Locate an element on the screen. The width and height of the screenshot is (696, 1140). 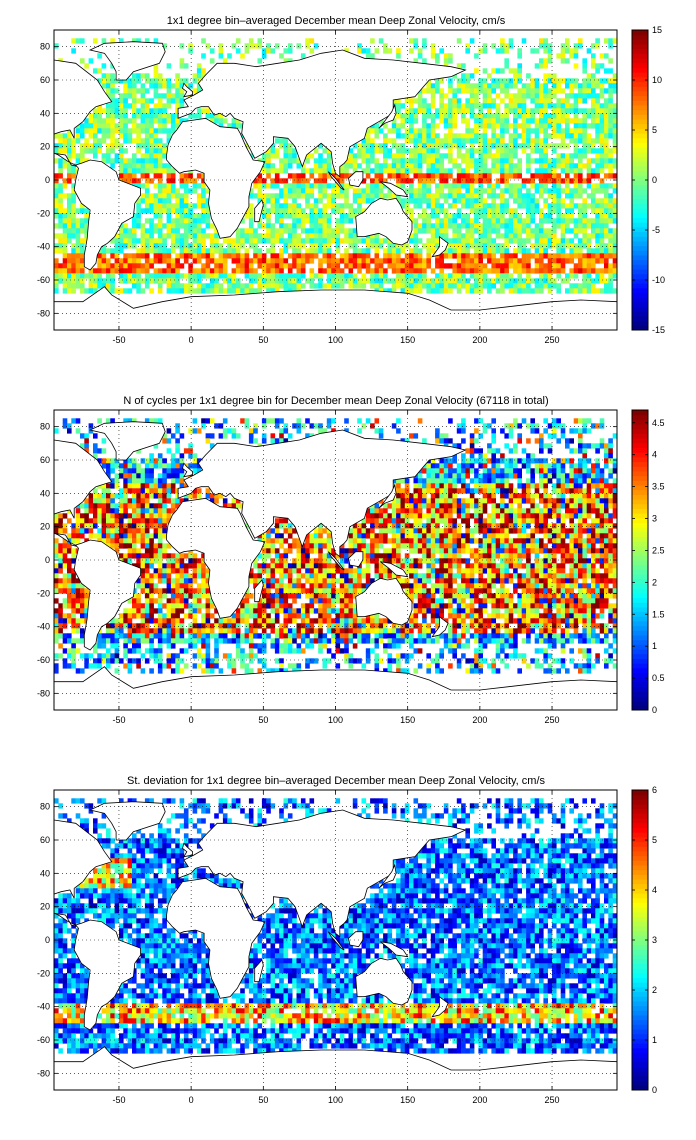
colorbar-segment is located at coordinates (640, 178).